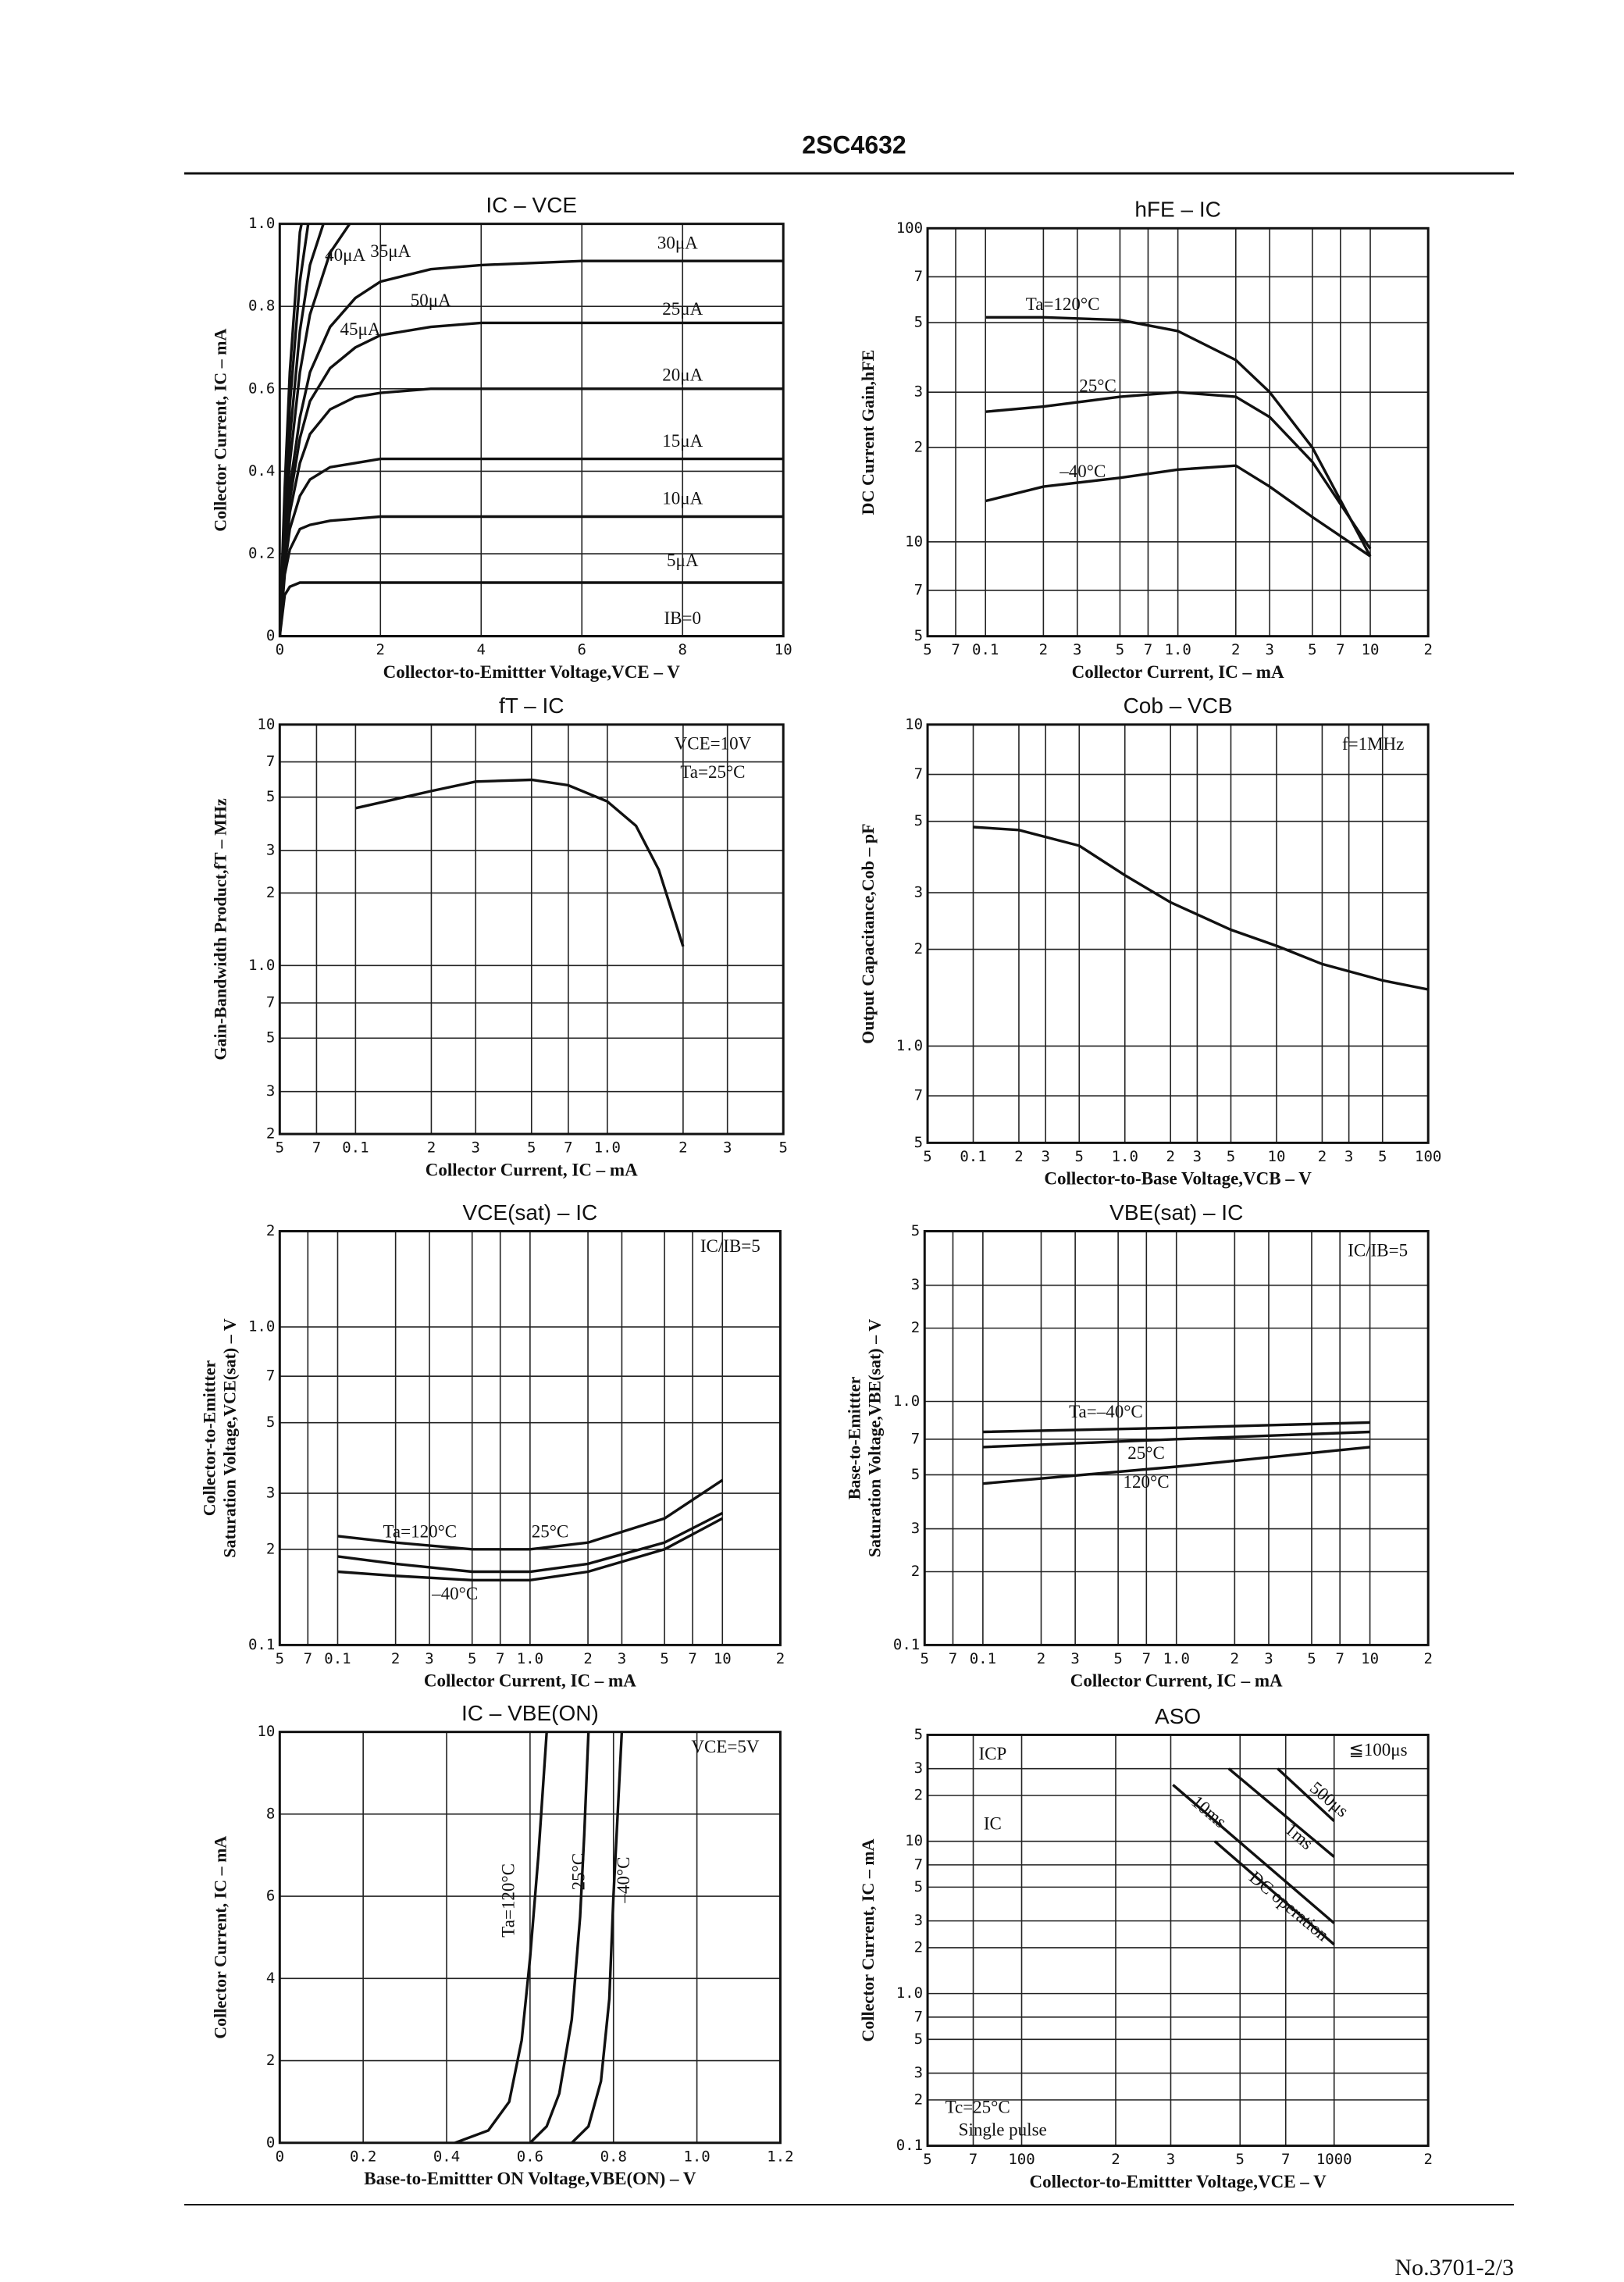 The width and height of the screenshot is (1624, 2282). Describe the element at coordinates (270, 1813) in the screenshot. I see `y-tick-label: 8` at that location.